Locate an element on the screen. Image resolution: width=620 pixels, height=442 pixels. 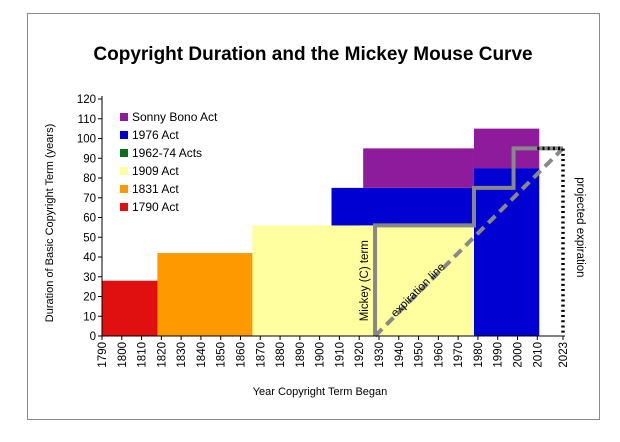
legend-swatch-1831-act is located at coordinates (124, 189).